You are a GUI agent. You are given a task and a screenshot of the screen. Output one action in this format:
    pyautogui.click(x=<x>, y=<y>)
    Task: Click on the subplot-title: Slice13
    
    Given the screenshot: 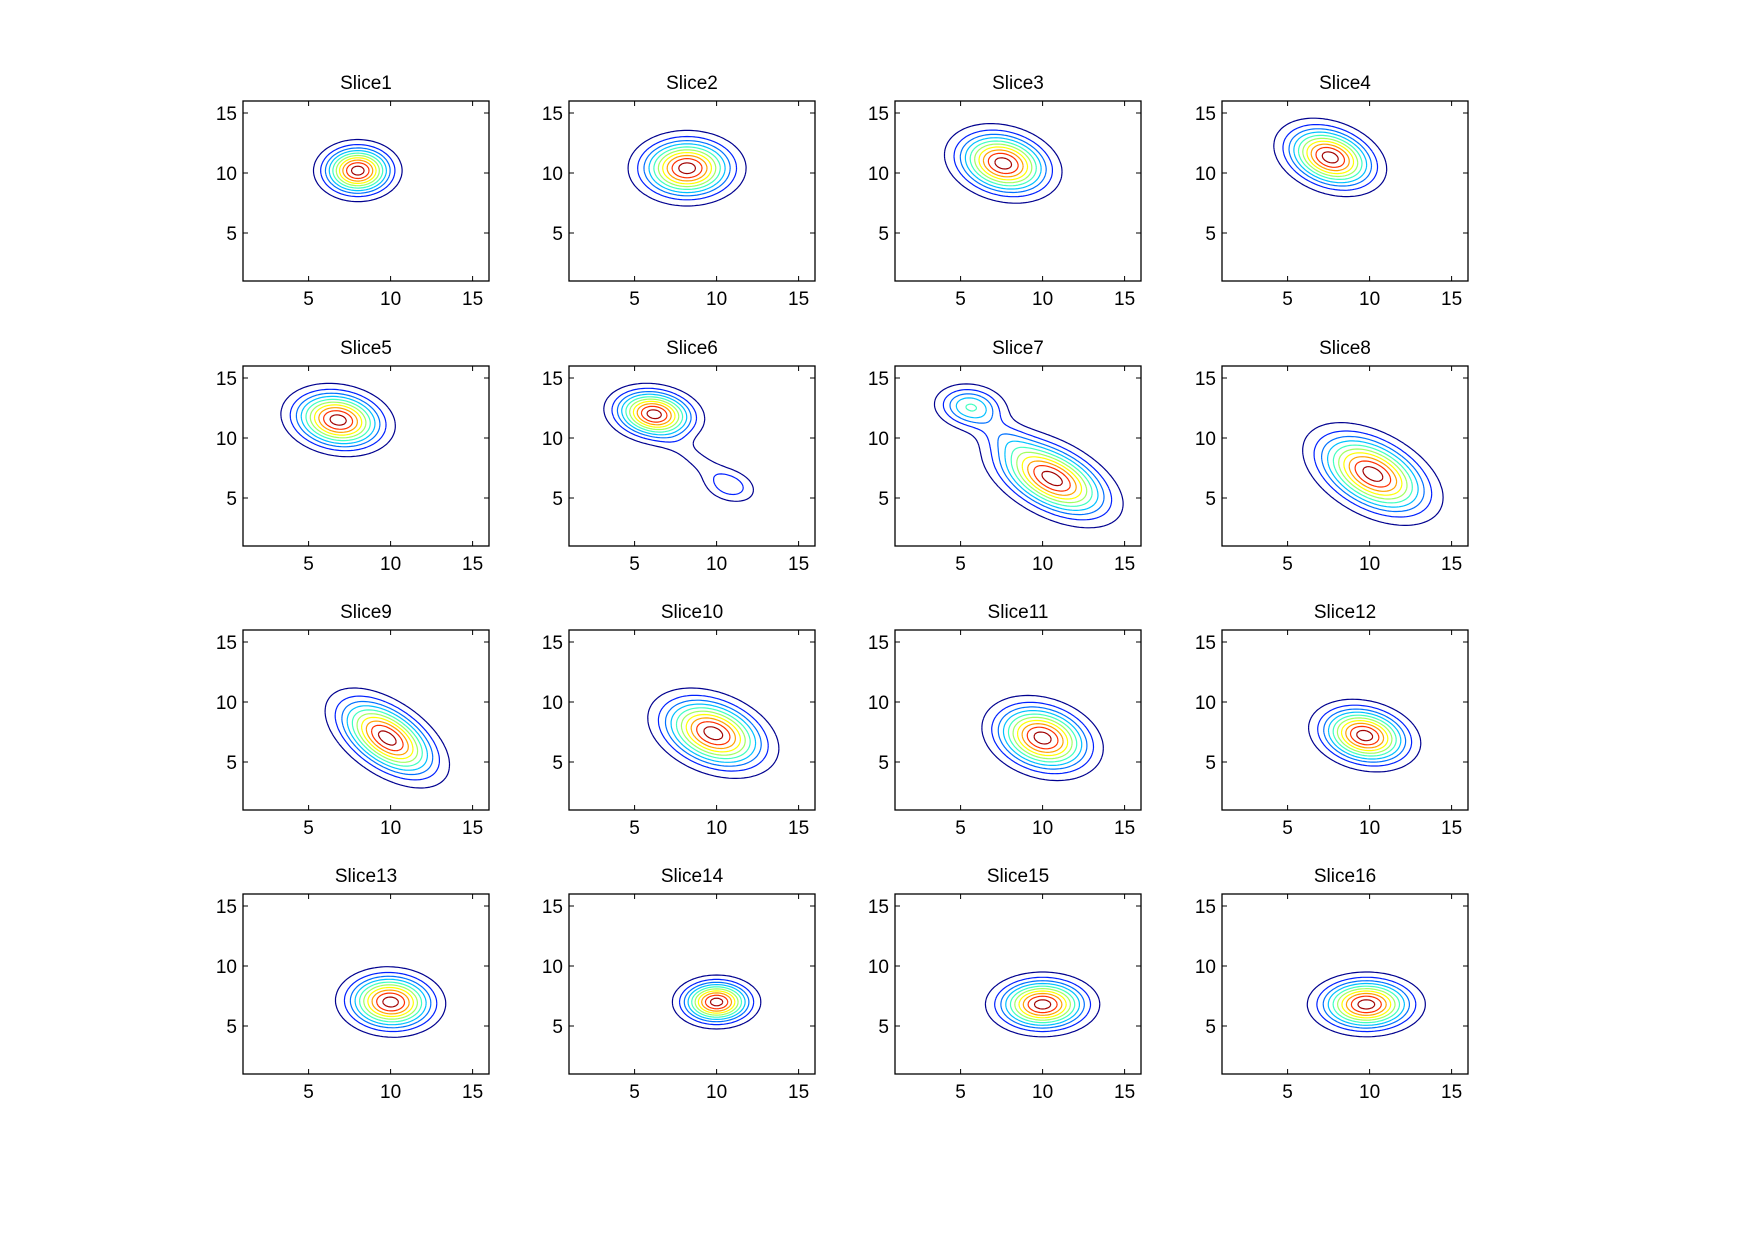 What is the action you would take?
    pyautogui.click(x=366, y=876)
    